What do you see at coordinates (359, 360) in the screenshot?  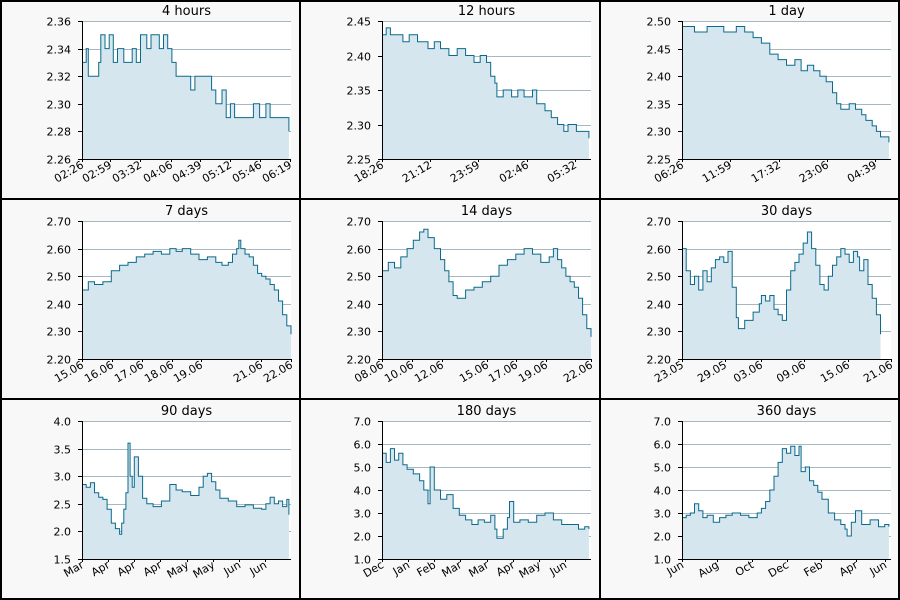 I see `y-tick-label: 2.20` at bounding box center [359, 360].